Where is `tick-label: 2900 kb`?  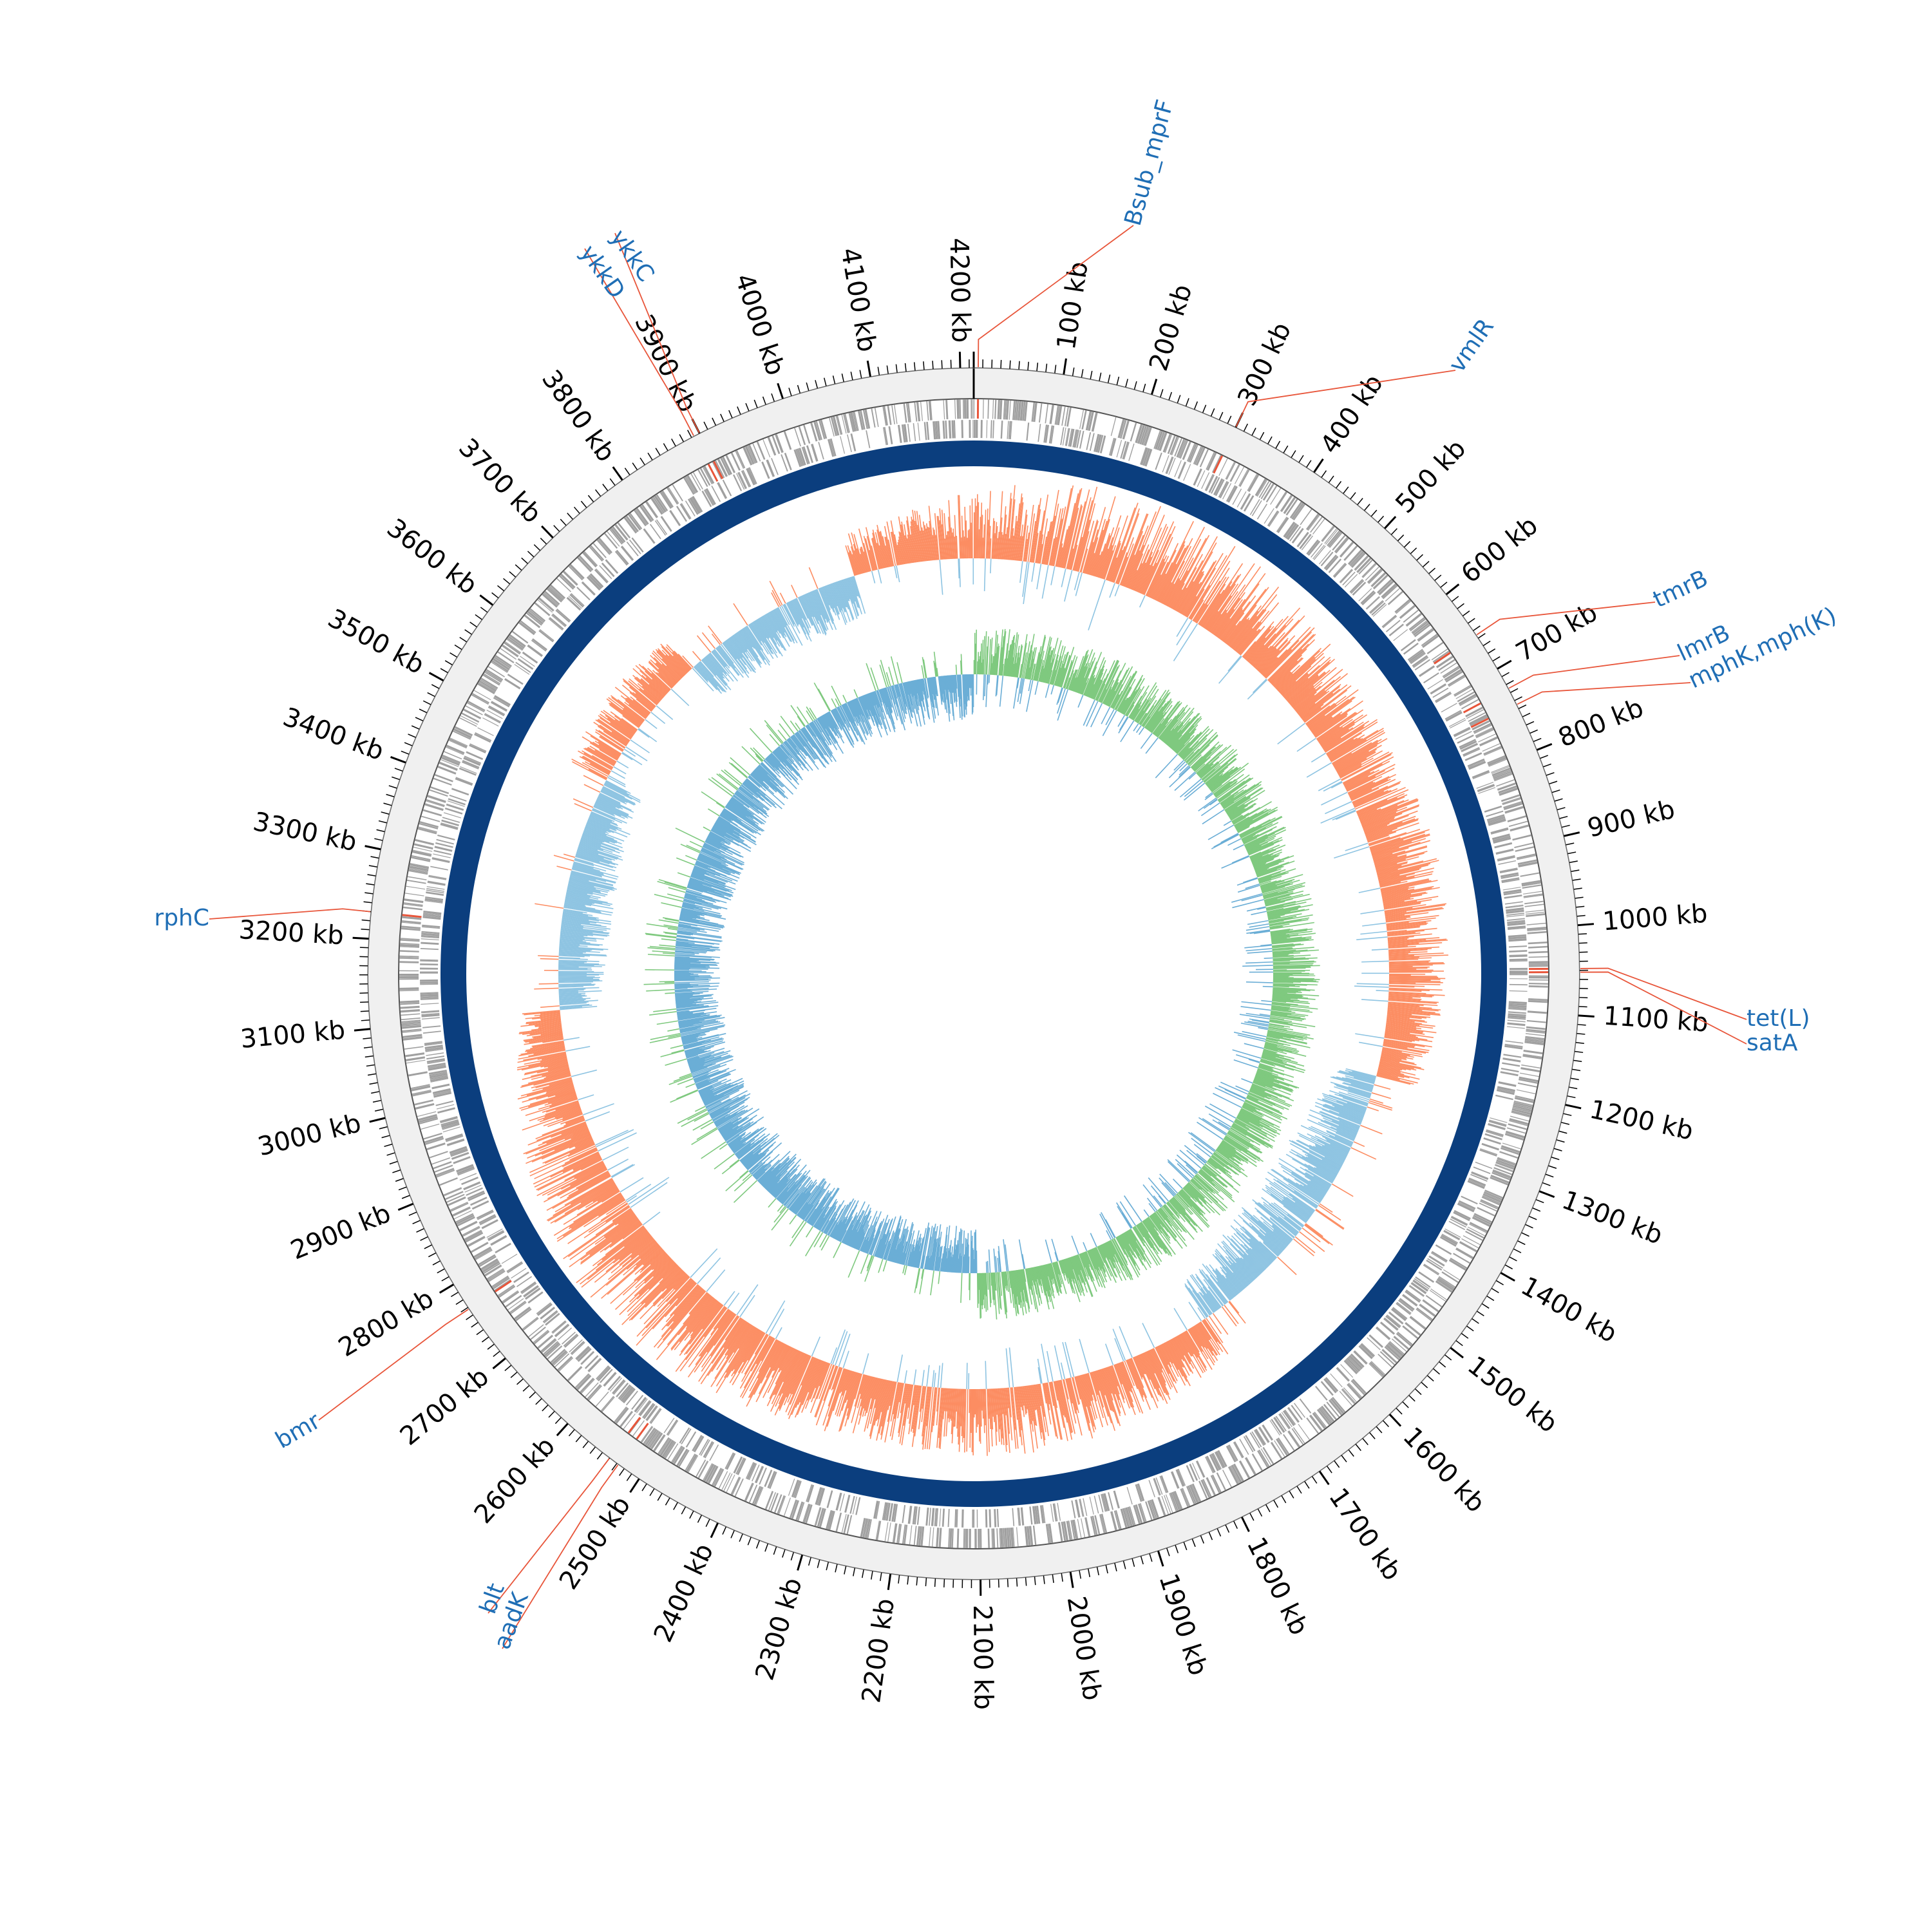
tick-label: 2900 kb is located at coordinates (341, 1231).